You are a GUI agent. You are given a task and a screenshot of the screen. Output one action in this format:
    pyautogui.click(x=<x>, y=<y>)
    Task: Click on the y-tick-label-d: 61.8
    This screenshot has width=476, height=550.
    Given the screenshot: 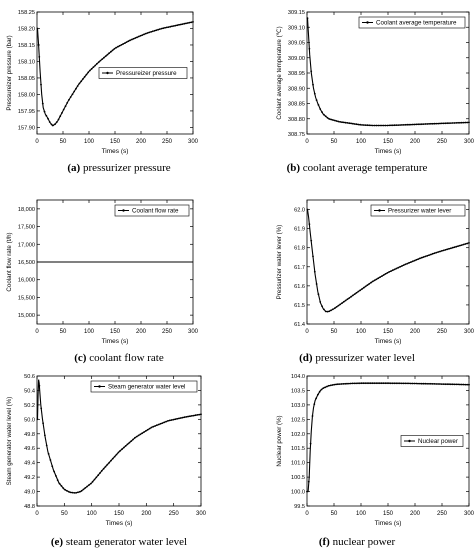 What is the action you would take?
    pyautogui.click(x=299, y=249)
    